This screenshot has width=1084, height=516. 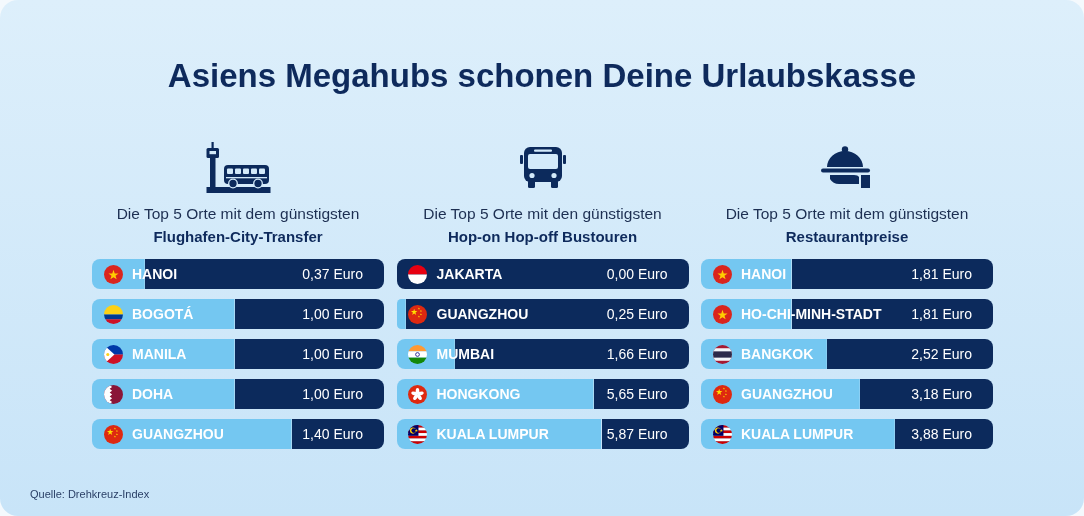 What do you see at coordinates (637, 394) in the screenshot?
I see `data-label: 5,65 Euro` at bounding box center [637, 394].